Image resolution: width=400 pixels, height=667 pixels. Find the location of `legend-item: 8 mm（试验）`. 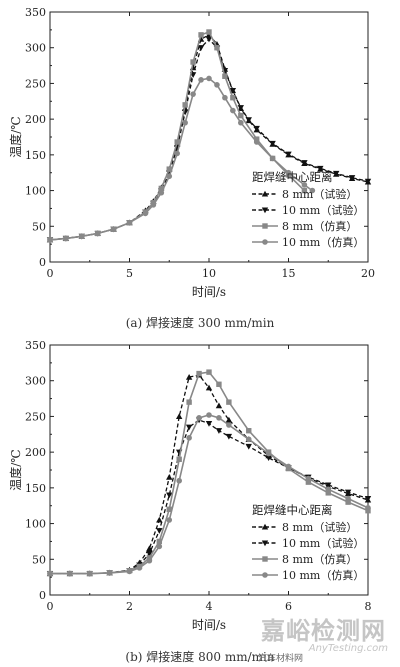

legend-item: 8 mm（试验） is located at coordinates (304, 194).